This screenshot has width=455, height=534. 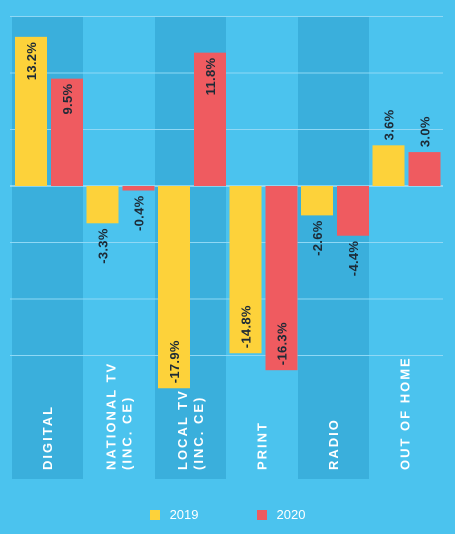 I want to click on legend-item-2020: 2020, so click(x=281, y=514).